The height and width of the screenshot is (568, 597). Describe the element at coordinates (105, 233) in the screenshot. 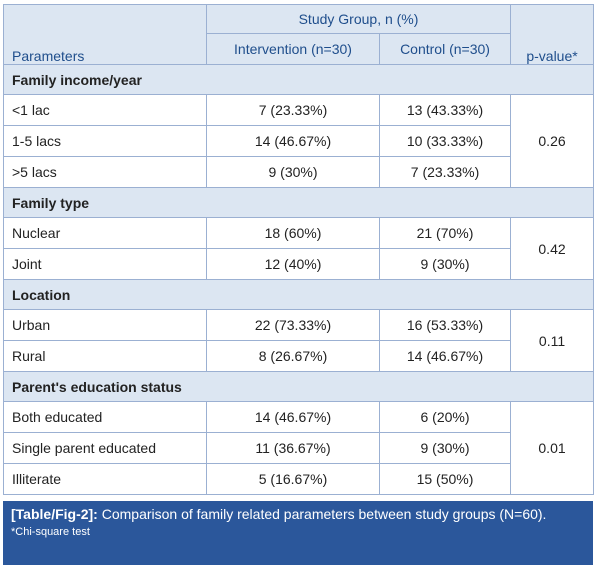

I see `row-label: Nuclear` at that location.